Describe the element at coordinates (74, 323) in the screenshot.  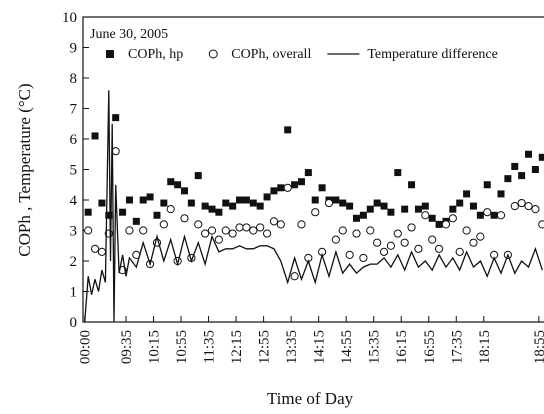
I see `y-tick-label: 0` at that location.